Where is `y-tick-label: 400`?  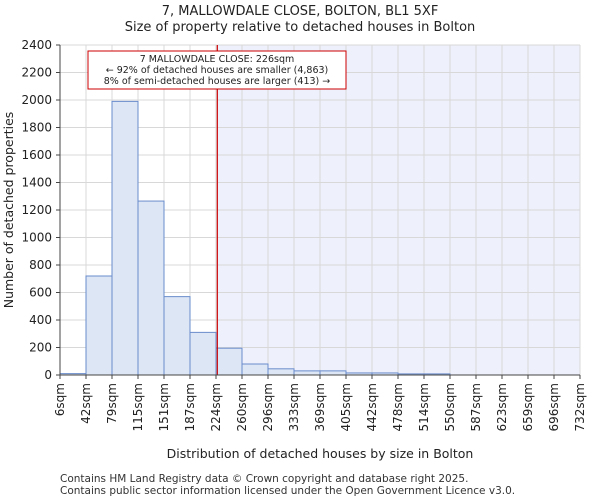 y-tick-label: 400 is located at coordinates (40, 320).